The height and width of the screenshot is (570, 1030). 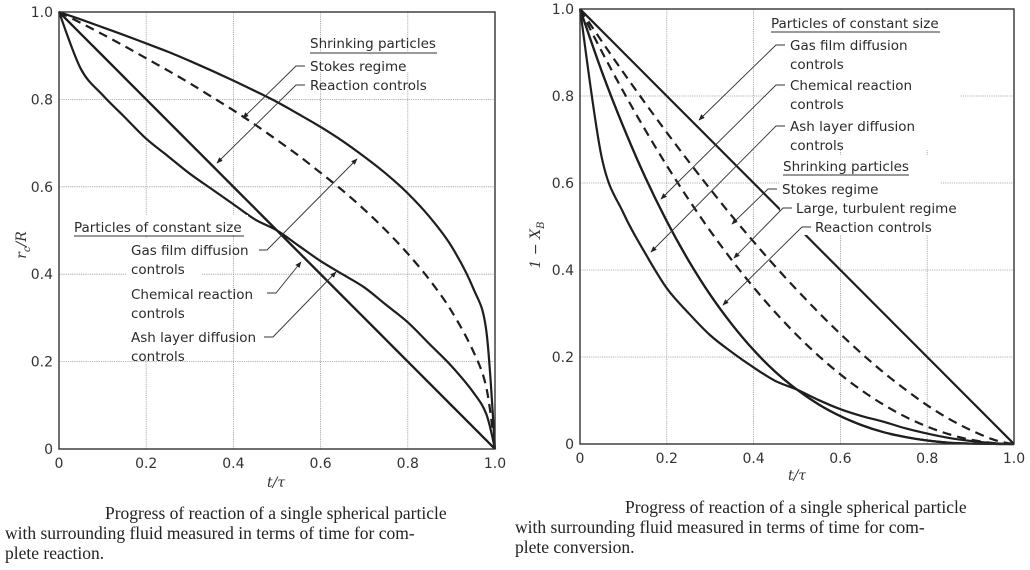 What do you see at coordinates (300, 304) in the screenshot?
I see `left-ash-arrow` at bounding box center [300, 304].